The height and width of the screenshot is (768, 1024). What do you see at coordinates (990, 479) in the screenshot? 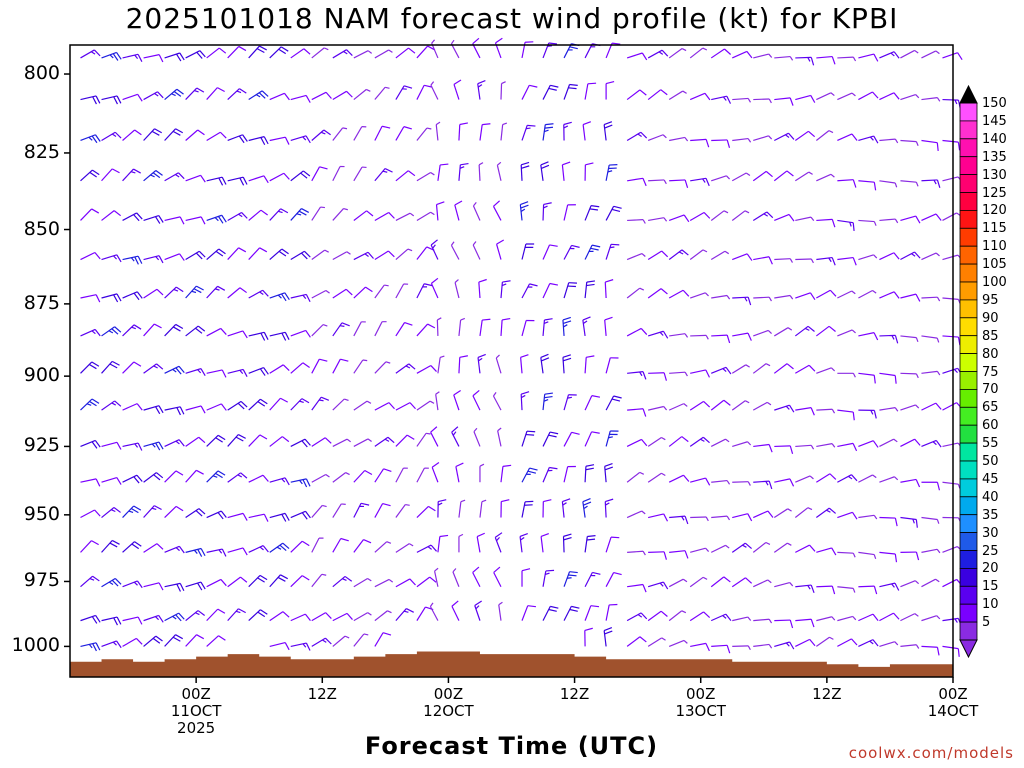
I see `colorbar-label: 45` at bounding box center [990, 479].